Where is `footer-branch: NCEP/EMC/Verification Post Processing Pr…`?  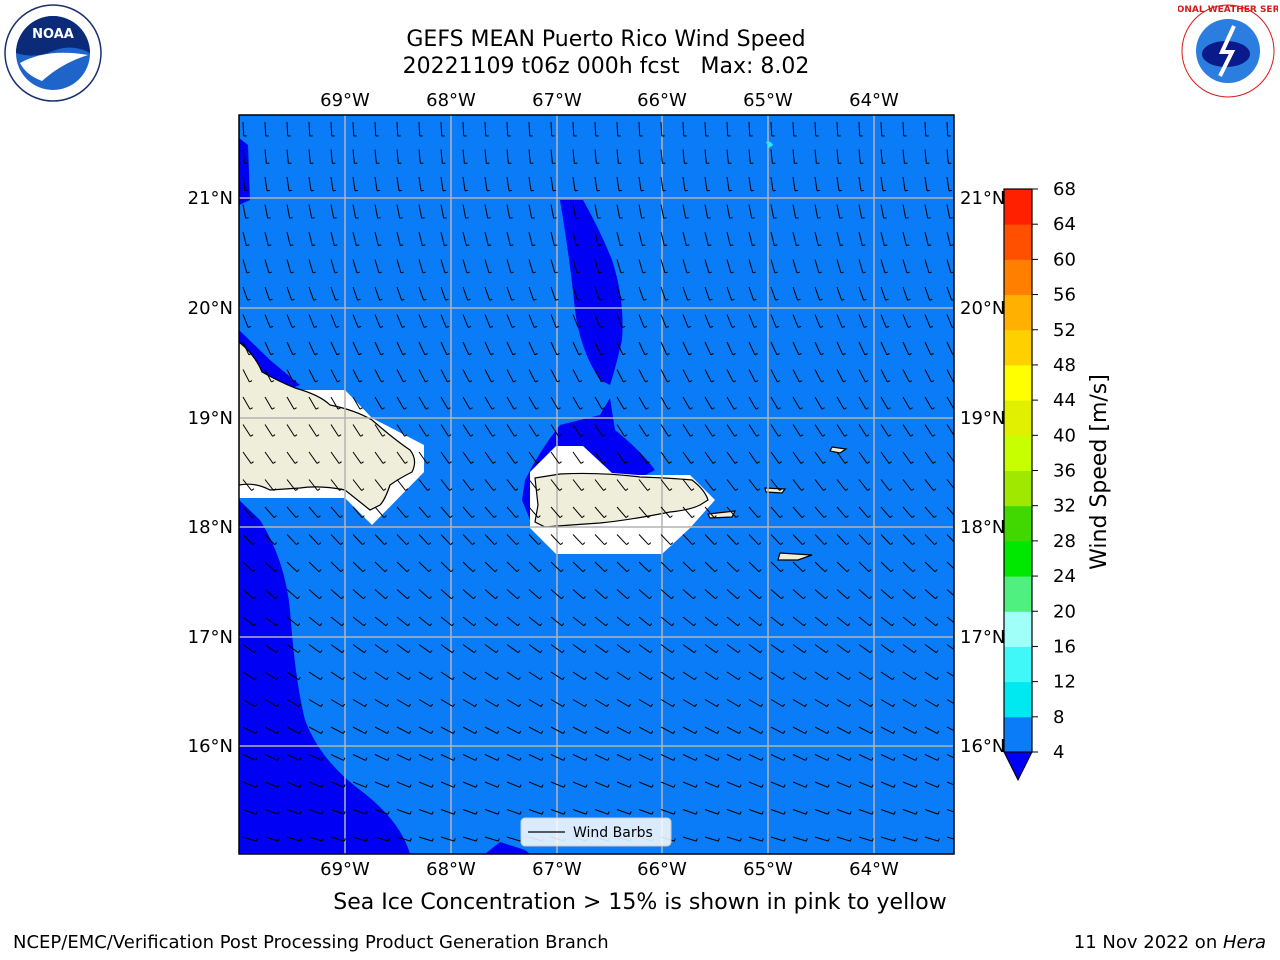
footer-branch: NCEP/EMC/Verification Post Processing Pr… is located at coordinates (311, 942).